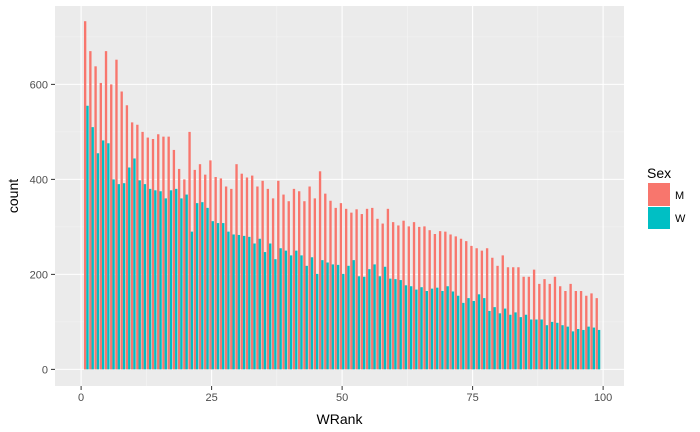  I want to click on x-tick-label: 100, so click(603, 398).